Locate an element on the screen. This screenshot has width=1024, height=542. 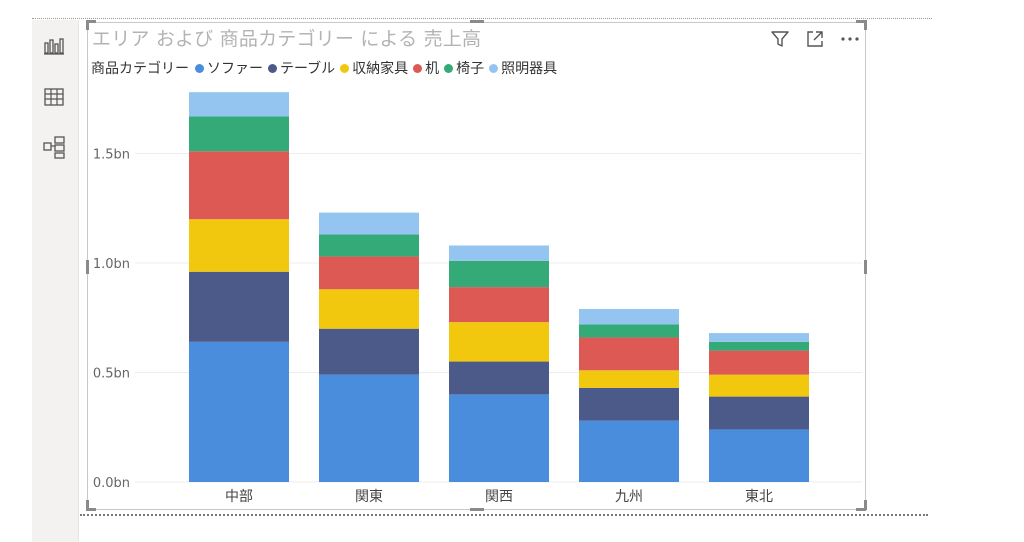
bar-chart-icon is located at coordinates (54, 47).